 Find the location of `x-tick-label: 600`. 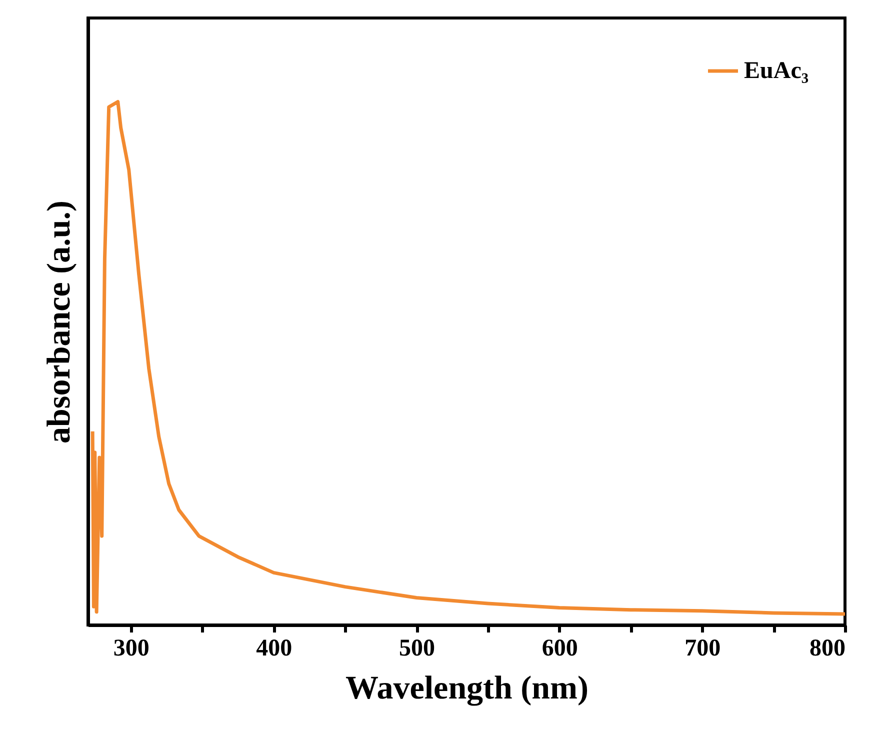

x-tick-label: 600 is located at coordinates (560, 649).